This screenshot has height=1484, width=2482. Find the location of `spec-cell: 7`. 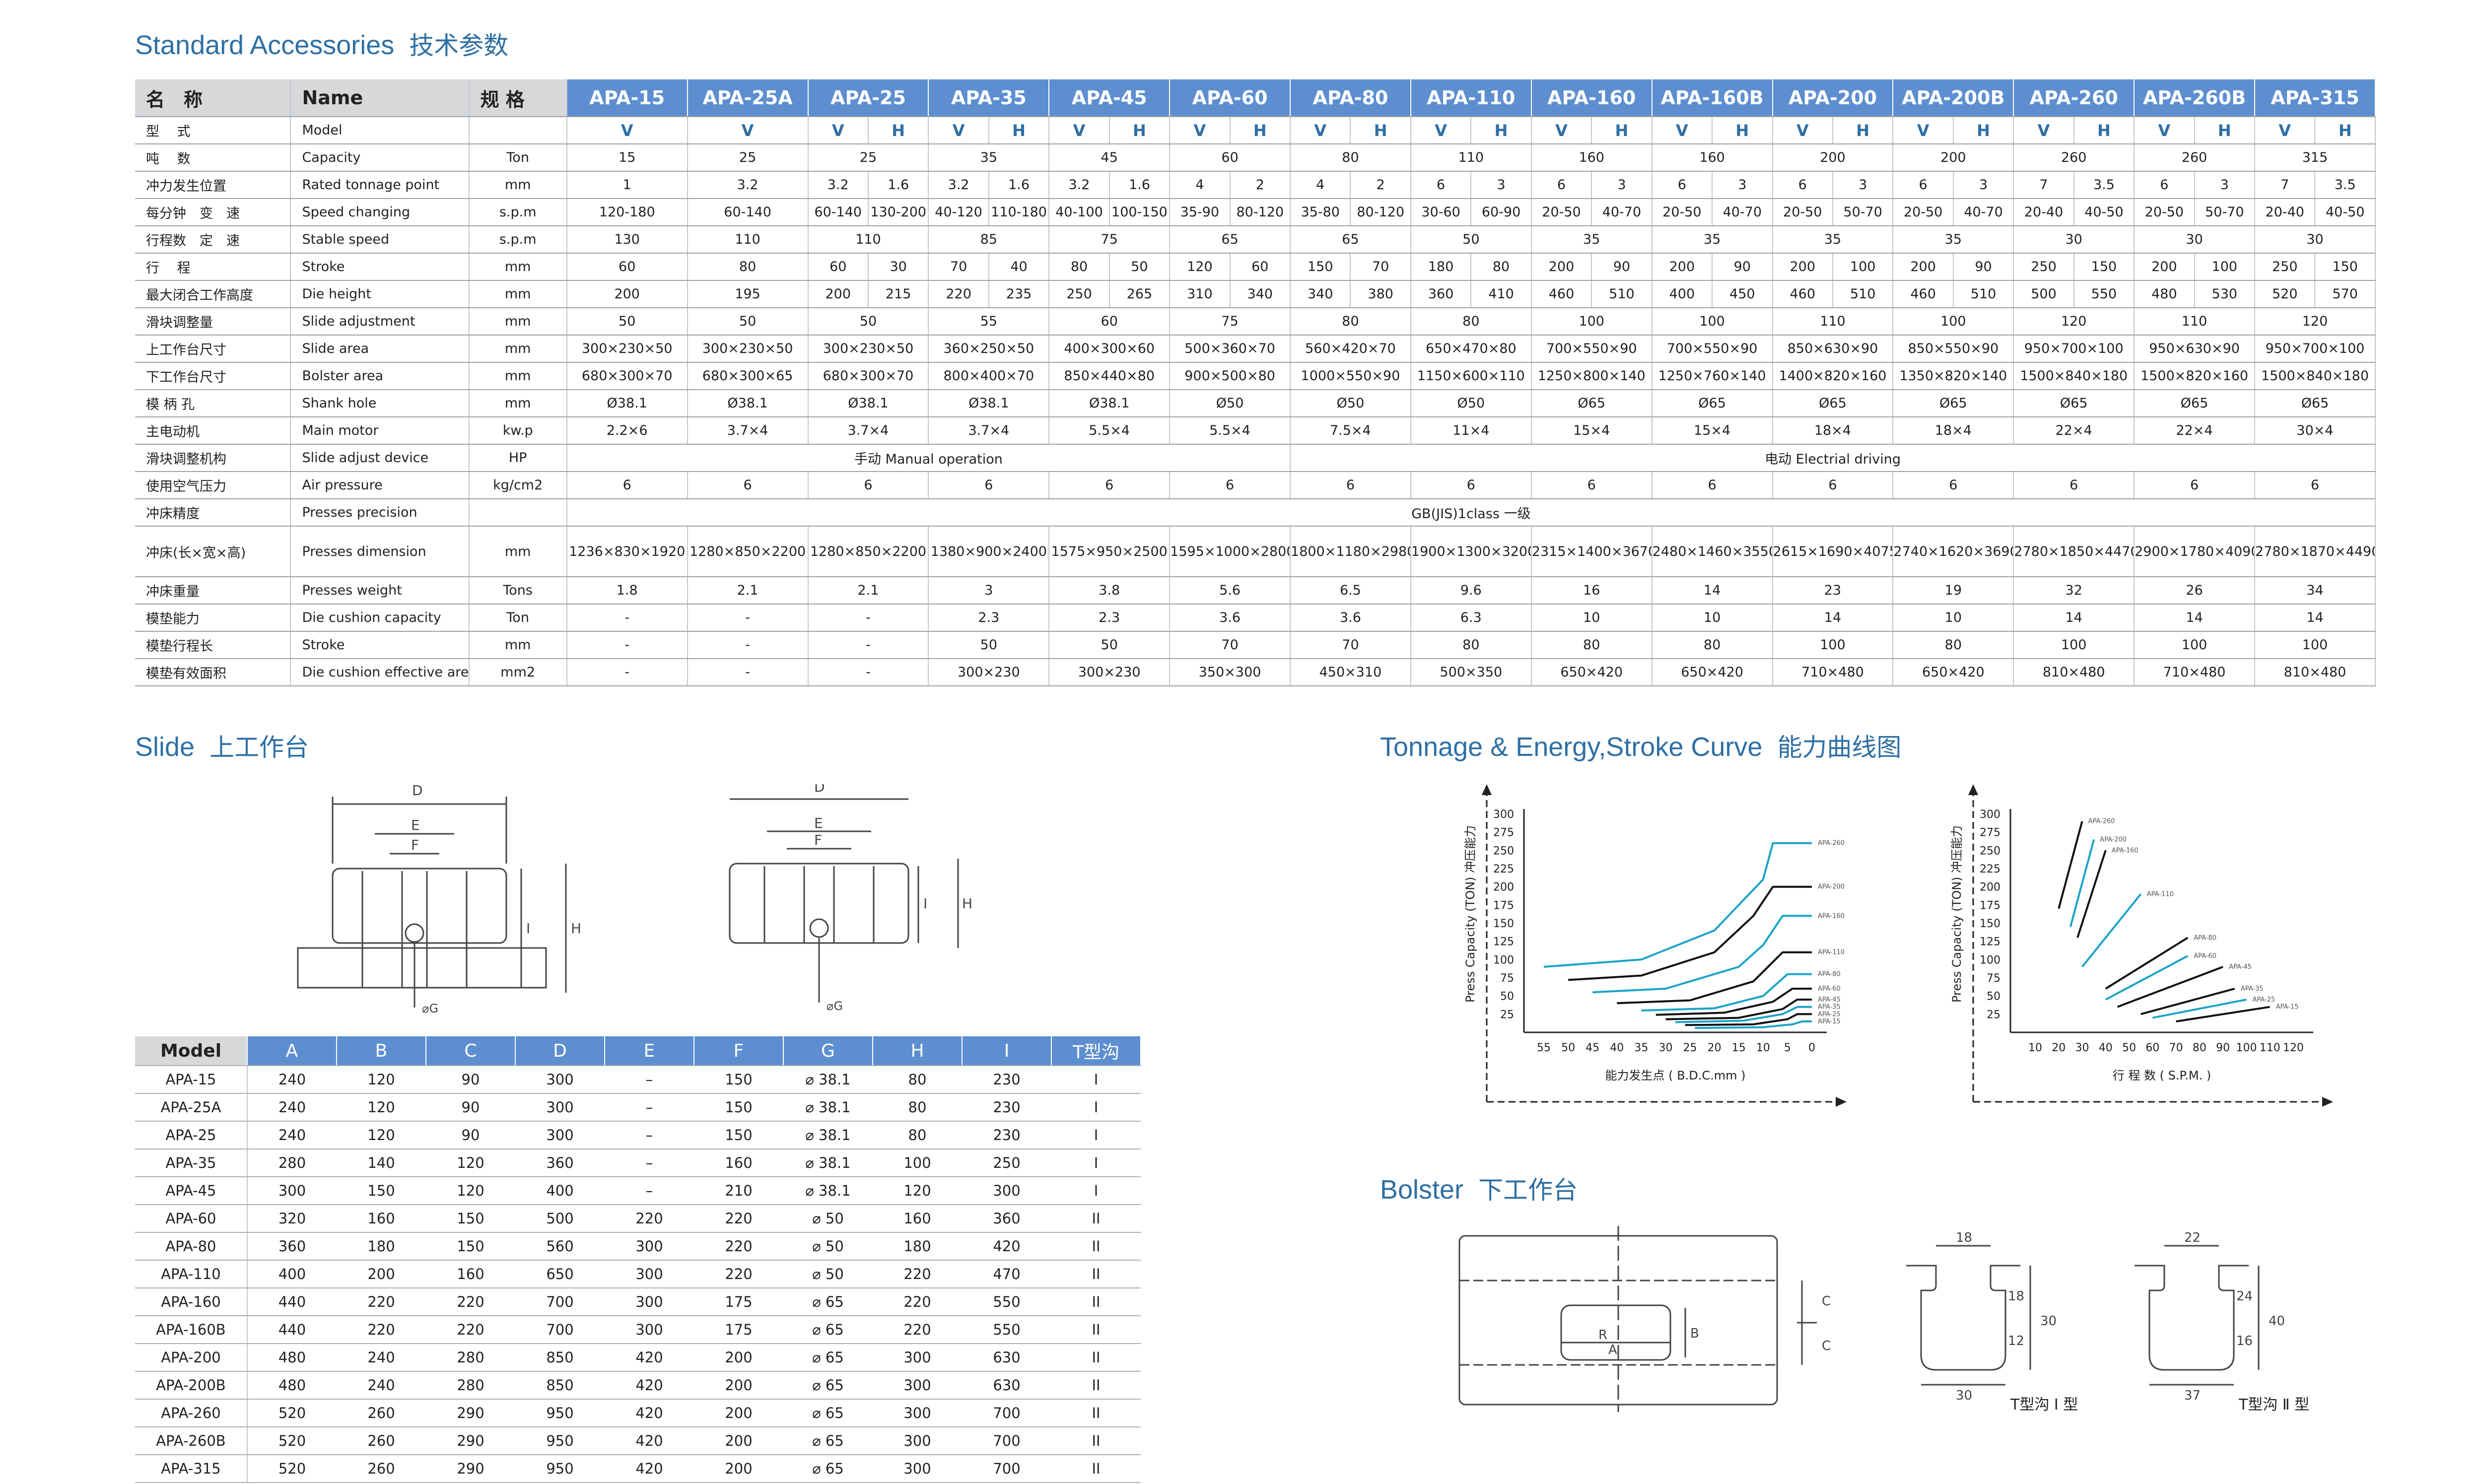

spec-cell: 7 is located at coordinates (2286, 185).